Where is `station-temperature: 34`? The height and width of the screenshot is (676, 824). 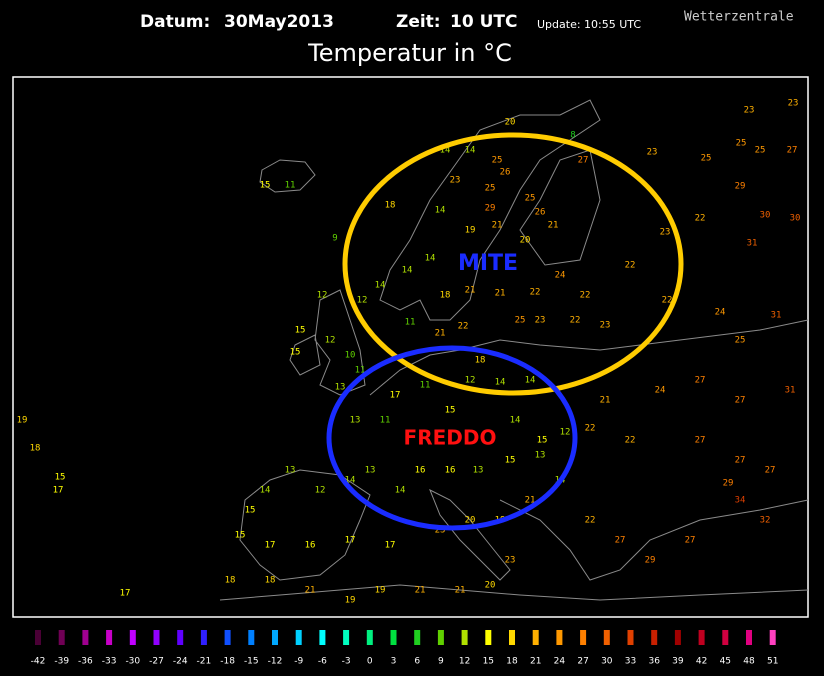
station-temperature: 34 is located at coordinates (740, 501).